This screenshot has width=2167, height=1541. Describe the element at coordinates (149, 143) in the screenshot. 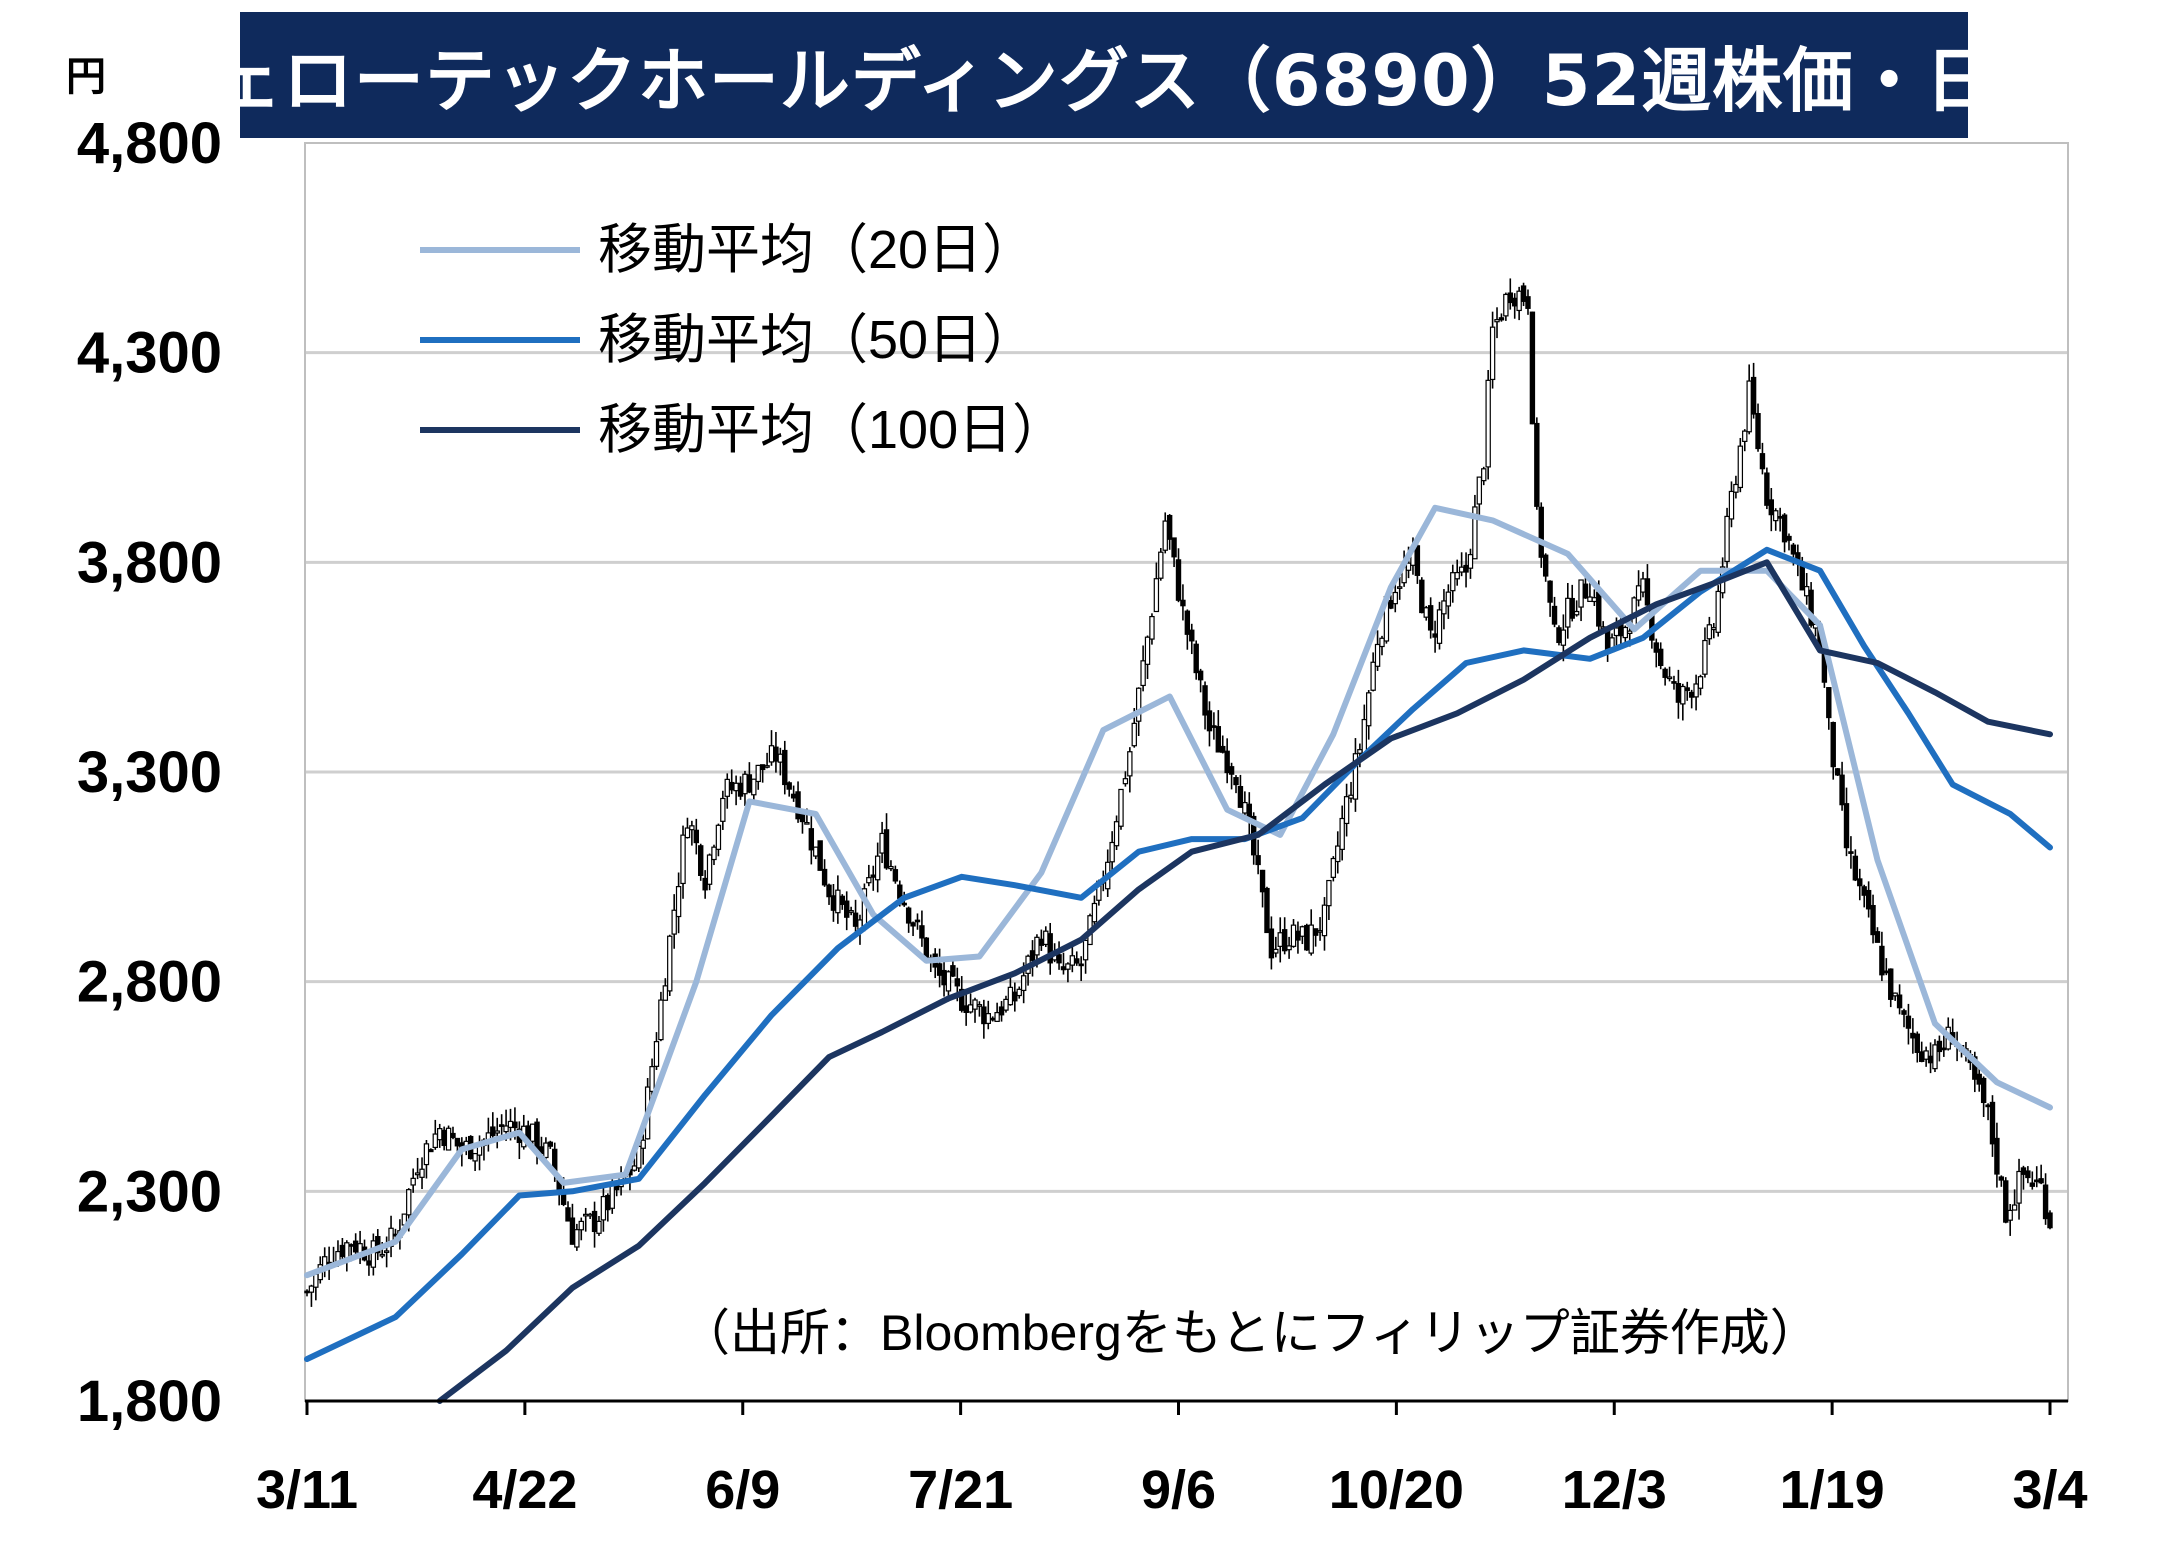

I see `y-tick-label: 4,800` at that location.